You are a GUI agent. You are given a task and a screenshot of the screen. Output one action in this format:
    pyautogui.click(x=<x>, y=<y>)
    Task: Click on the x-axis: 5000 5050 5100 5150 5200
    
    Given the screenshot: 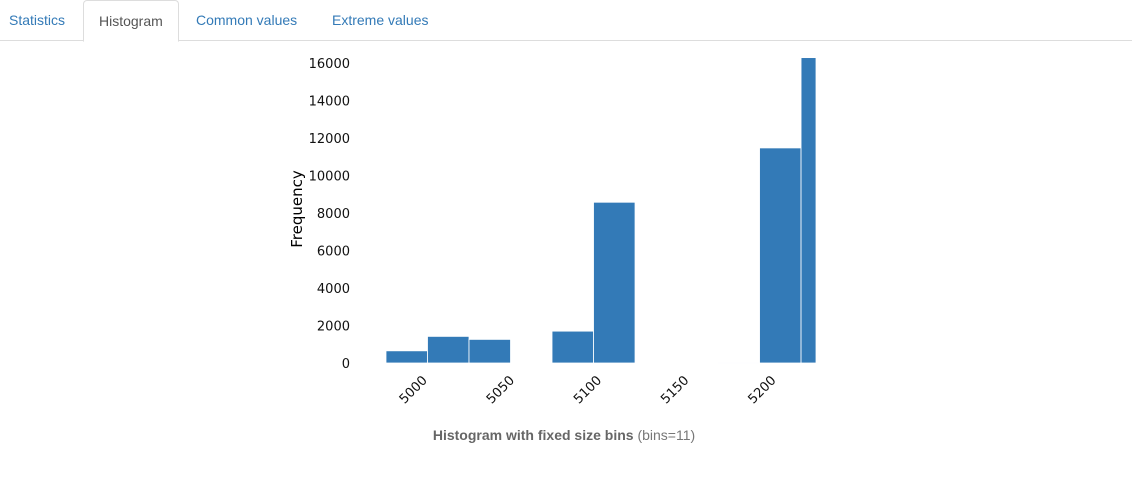 What is the action you would take?
    pyautogui.click(x=588, y=390)
    